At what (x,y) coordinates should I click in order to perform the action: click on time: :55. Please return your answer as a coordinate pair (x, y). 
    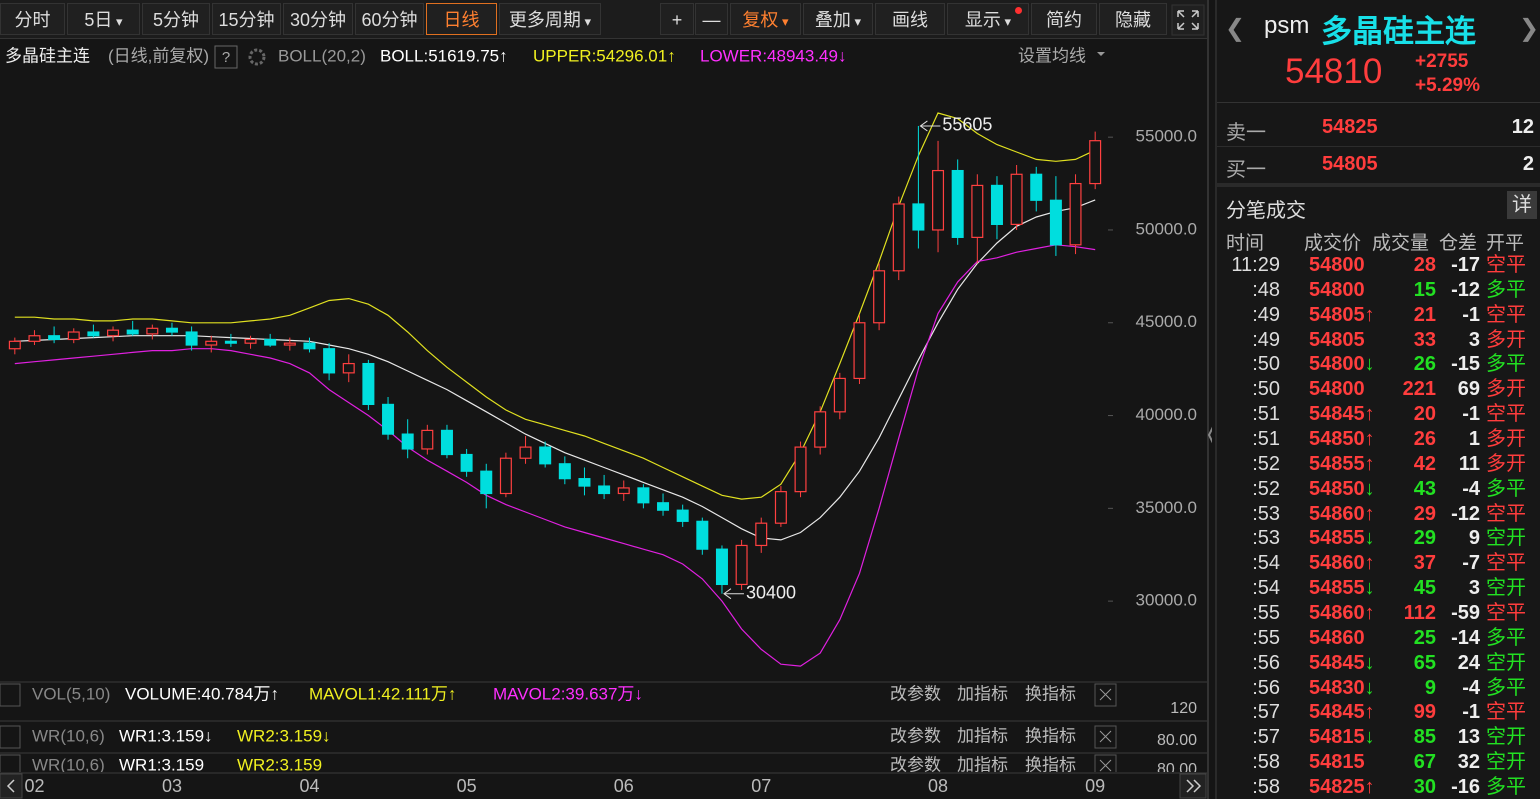
    Looking at the image, I should click on (1266, 637).